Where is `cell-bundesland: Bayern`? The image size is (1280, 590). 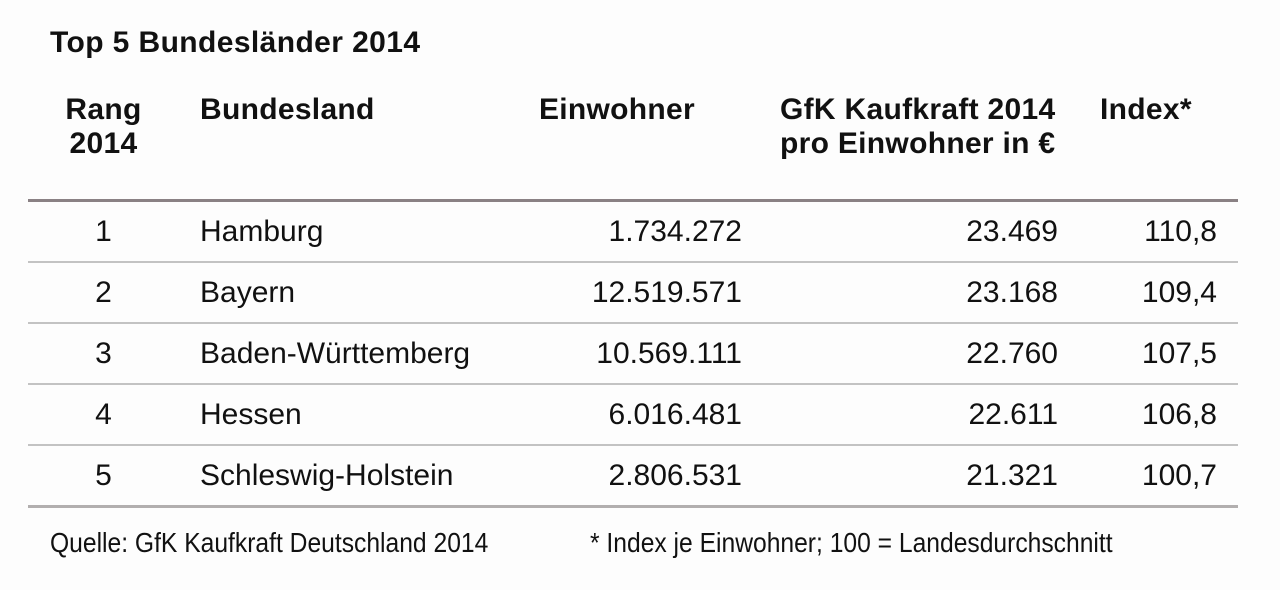 cell-bundesland: Bayern is located at coordinates (304, 293).